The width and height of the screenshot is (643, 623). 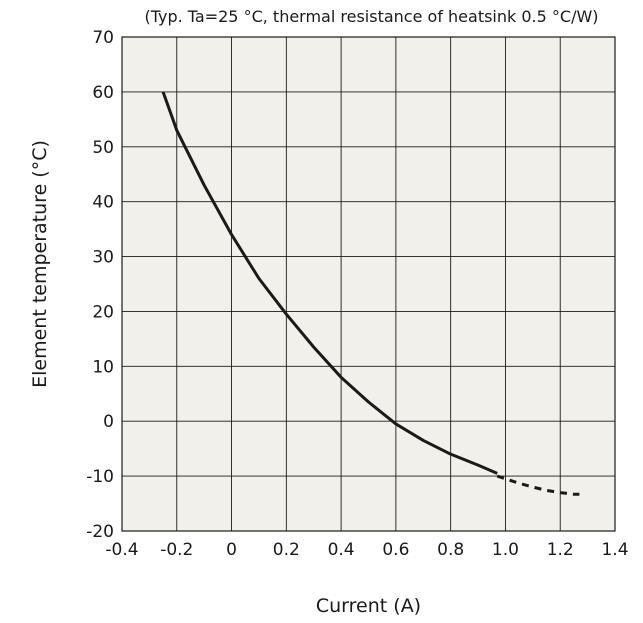 What do you see at coordinates (538, 485) in the screenshot?
I see `series-line-dashed` at bounding box center [538, 485].